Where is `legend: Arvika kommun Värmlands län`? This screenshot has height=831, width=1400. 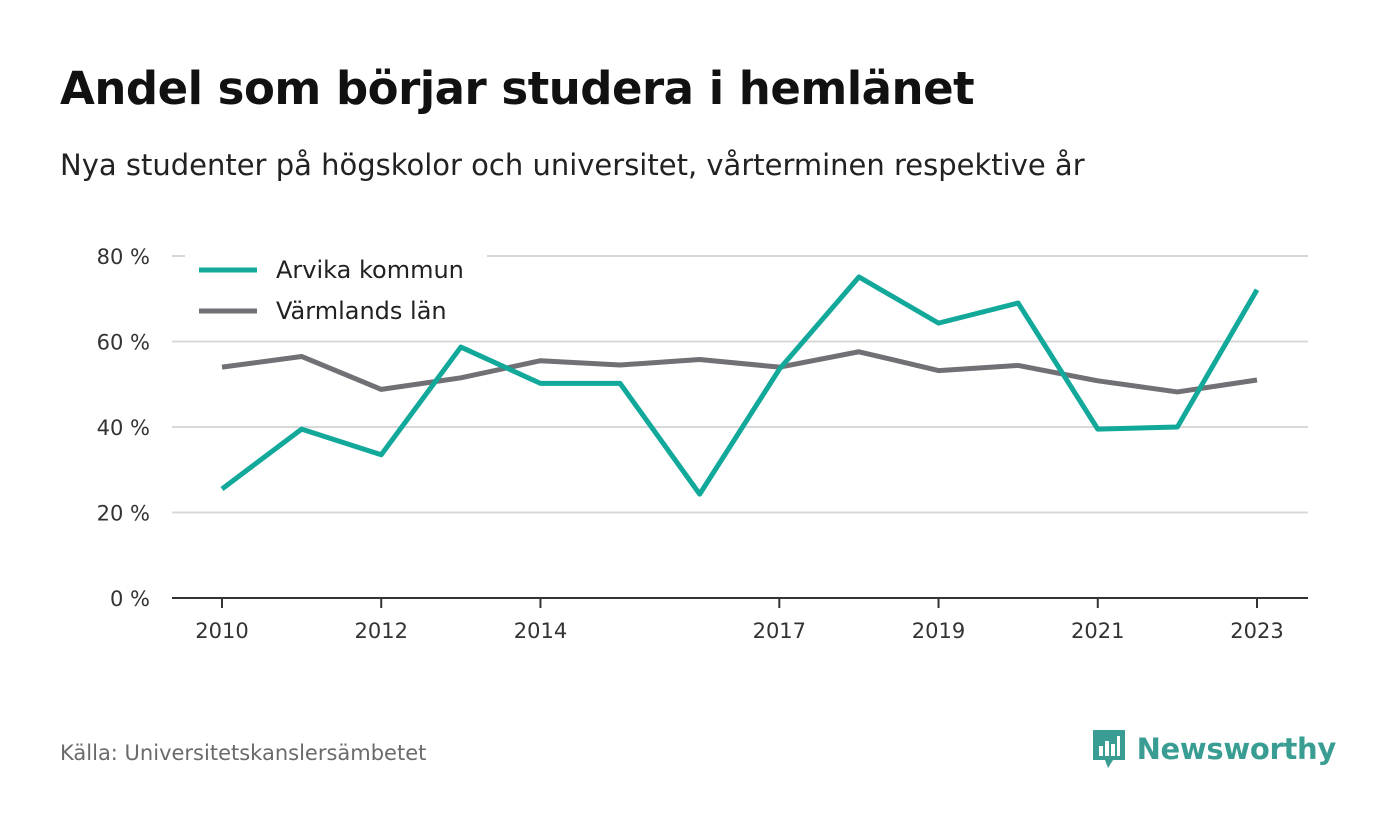
legend: Arvika kommun Värmlands län is located at coordinates (336, 288).